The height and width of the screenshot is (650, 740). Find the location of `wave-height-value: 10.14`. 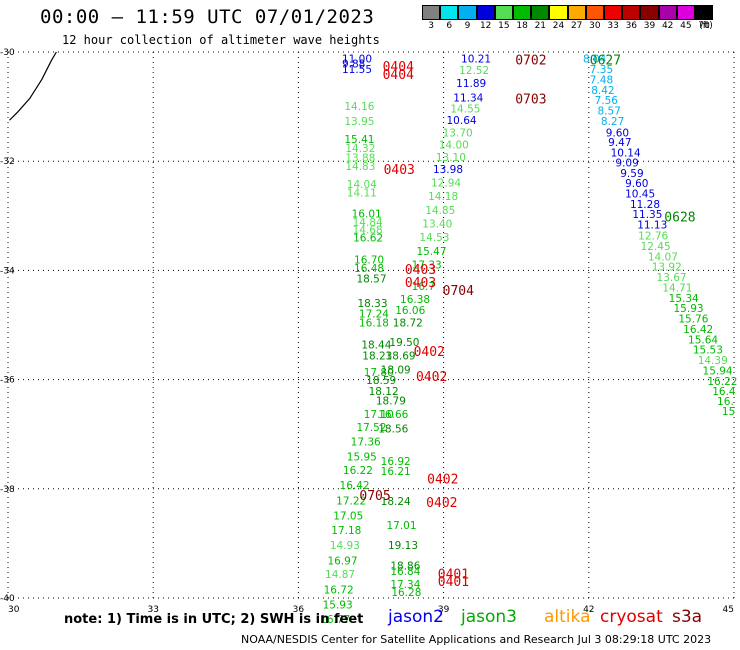

wave-height-value: 10.14 is located at coordinates (626, 154).